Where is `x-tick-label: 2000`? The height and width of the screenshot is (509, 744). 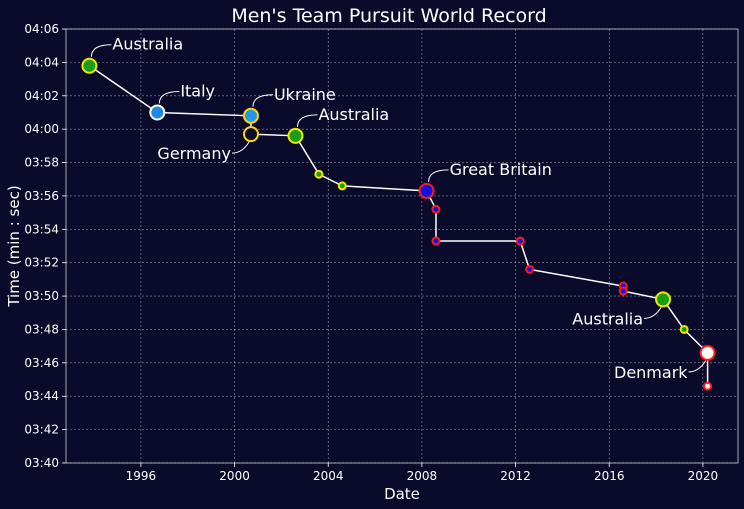
x-tick-label: 2000 is located at coordinates (234, 476).